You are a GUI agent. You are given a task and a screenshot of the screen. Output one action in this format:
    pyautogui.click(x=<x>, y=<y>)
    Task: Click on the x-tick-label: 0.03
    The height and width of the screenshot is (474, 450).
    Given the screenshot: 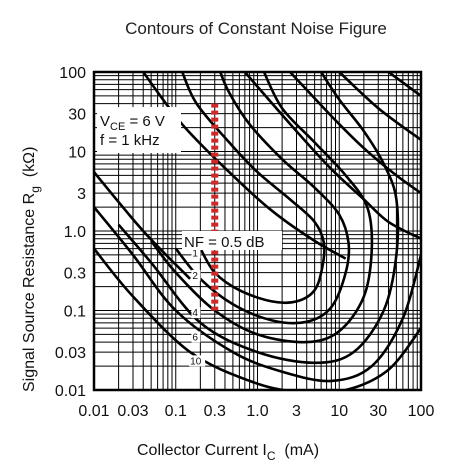 What is the action you would take?
    pyautogui.click(x=132, y=411)
    